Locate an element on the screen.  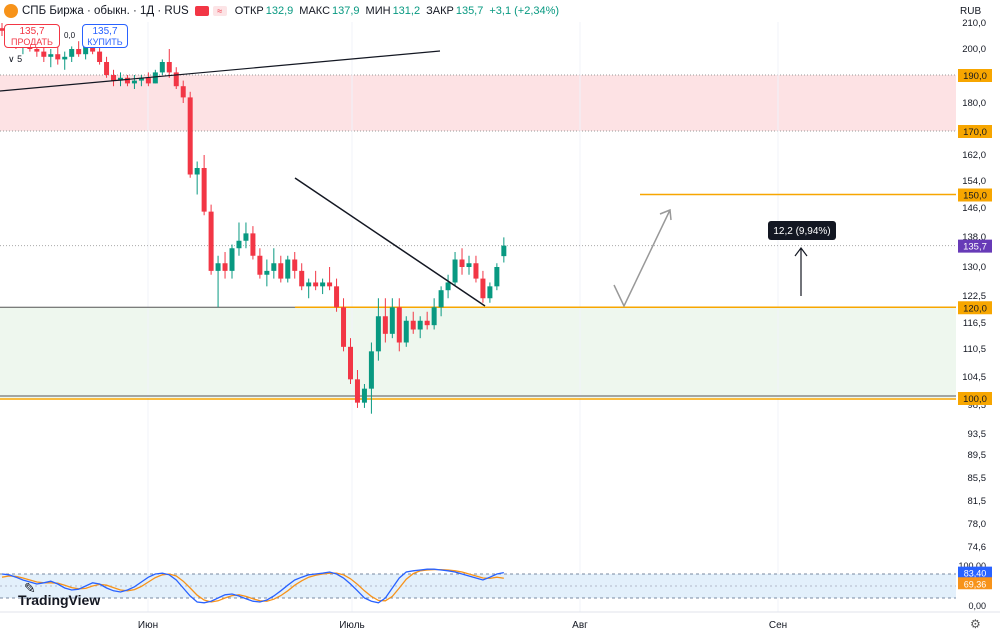
sell-button: 135,7 ПРОДАТЬ is located at coordinates (32, 36).